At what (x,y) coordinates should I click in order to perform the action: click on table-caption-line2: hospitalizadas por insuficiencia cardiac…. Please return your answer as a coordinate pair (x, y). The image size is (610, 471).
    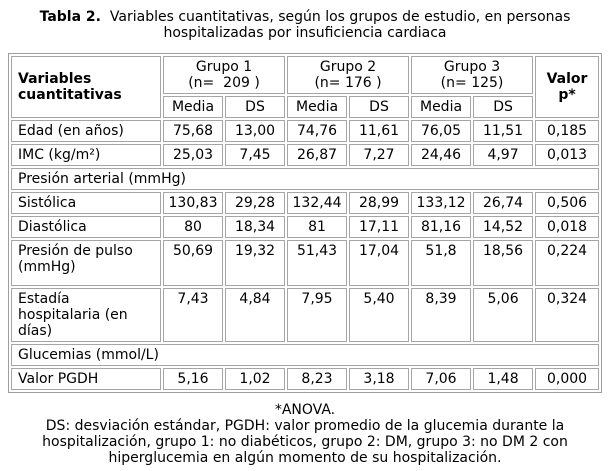
    Looking at the image, I should click on (305, 33).